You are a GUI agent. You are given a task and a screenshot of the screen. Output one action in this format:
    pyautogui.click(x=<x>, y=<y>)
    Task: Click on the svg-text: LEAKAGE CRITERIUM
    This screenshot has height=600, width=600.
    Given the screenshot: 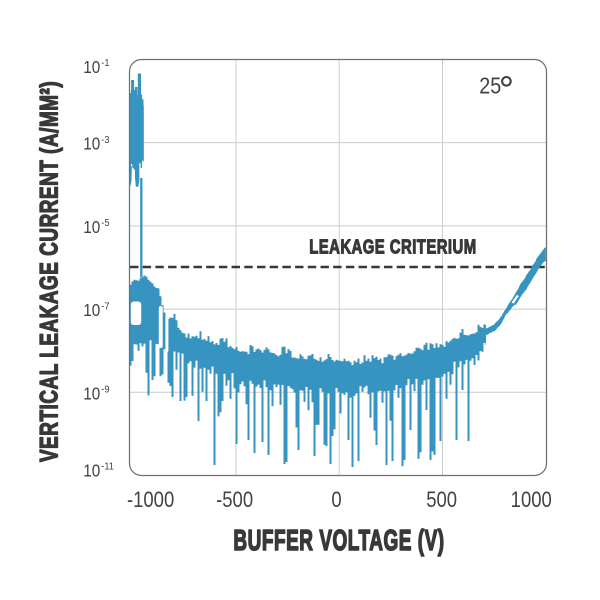 What is the action you would take?
    pyautogui.click(x=392, y=246)
    